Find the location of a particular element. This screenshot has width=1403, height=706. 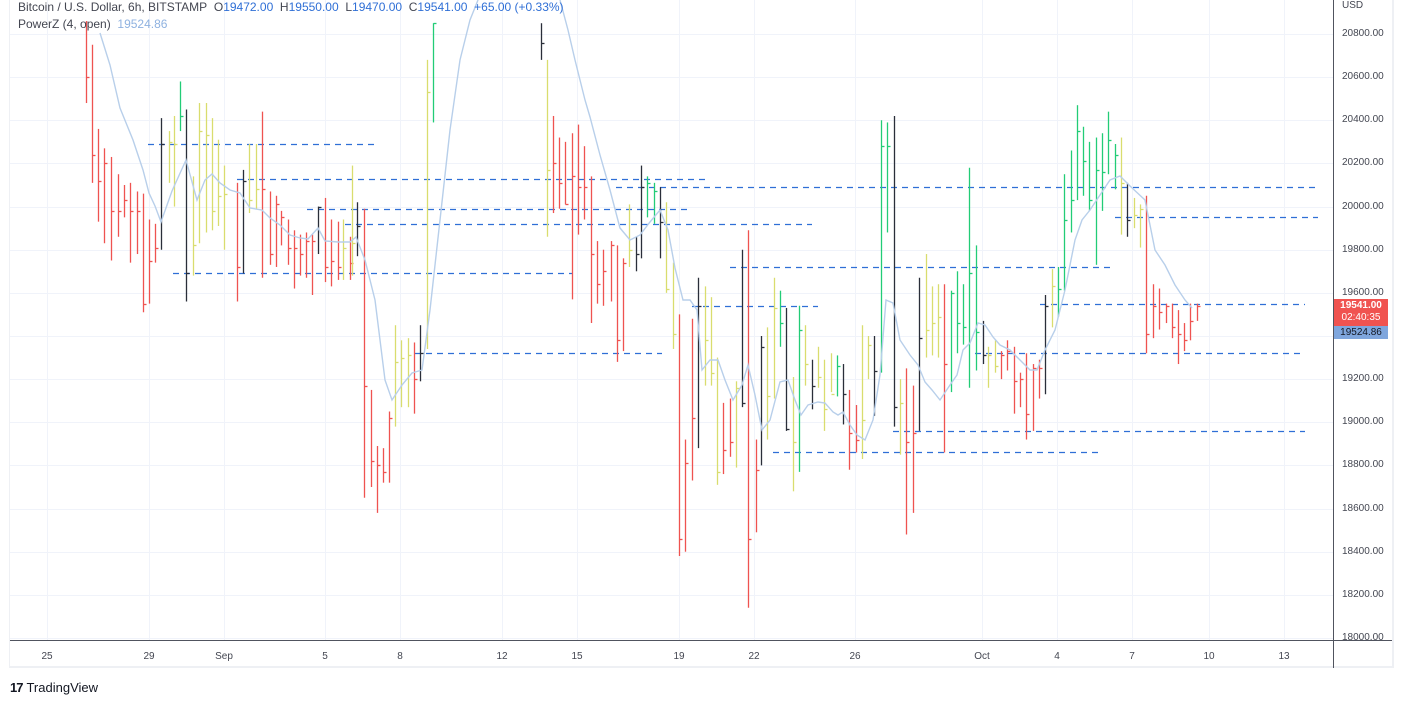

currency-label: USD is located at coordinates (1353, 5).